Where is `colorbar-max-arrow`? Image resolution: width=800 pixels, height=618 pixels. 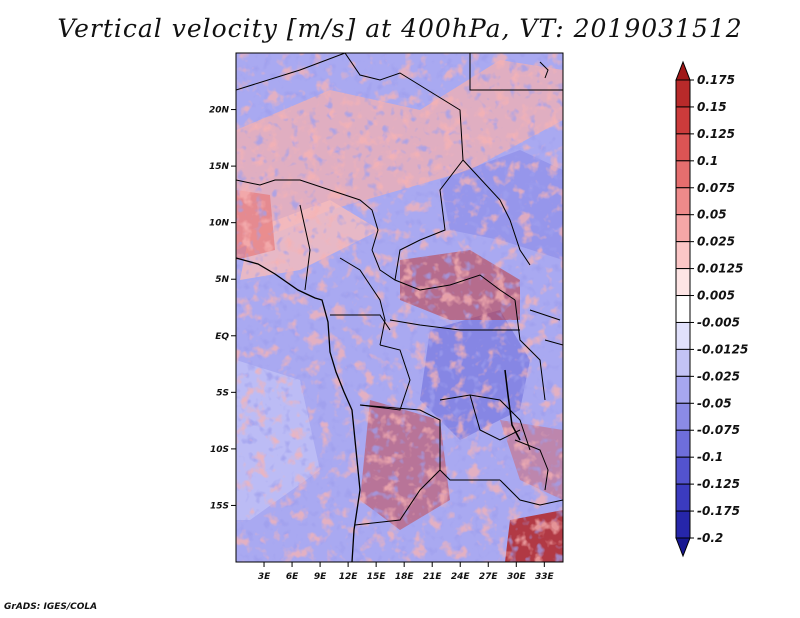
colorbar-max-arrow is located at coordinates (683, 70).